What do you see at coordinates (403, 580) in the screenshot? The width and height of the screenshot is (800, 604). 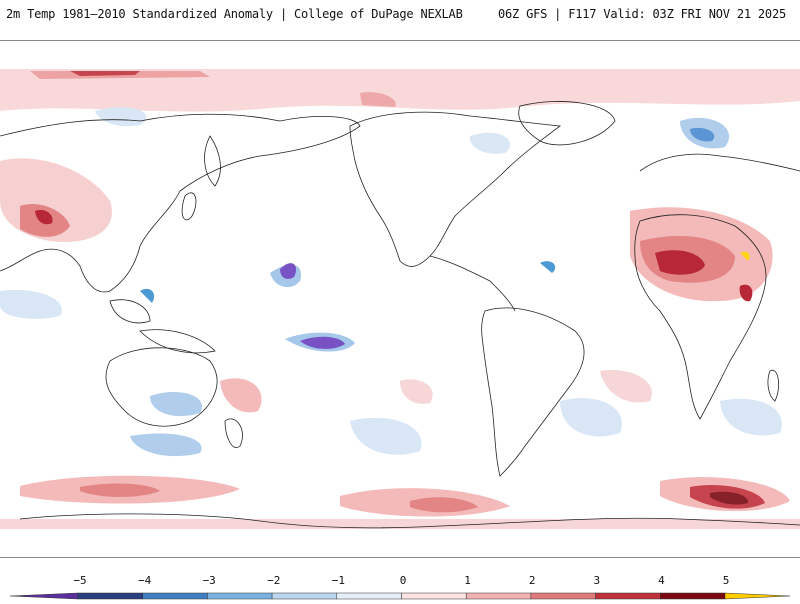 I see `colorbar-tick-label: 0` at bounding box center [403, 580].